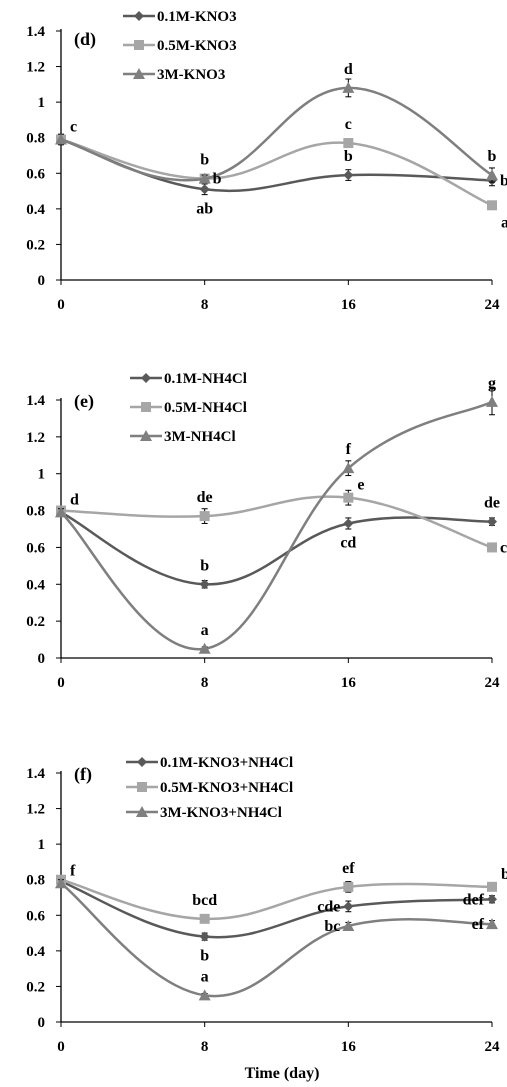  What do you see at coordinates (188, 408) in the screenshot?
I see `legend-entry: 0.5M-NH4Cl` at bounding box center [188, 408].